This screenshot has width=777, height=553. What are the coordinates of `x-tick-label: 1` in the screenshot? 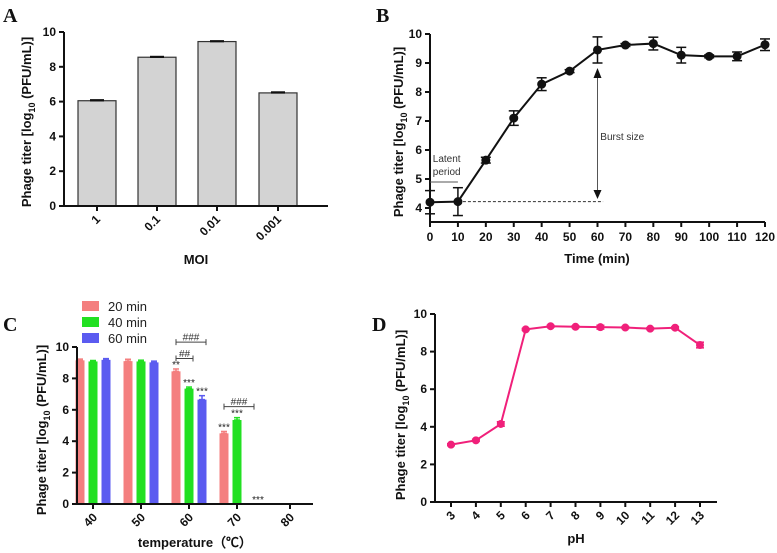 It's located at (95, 219).